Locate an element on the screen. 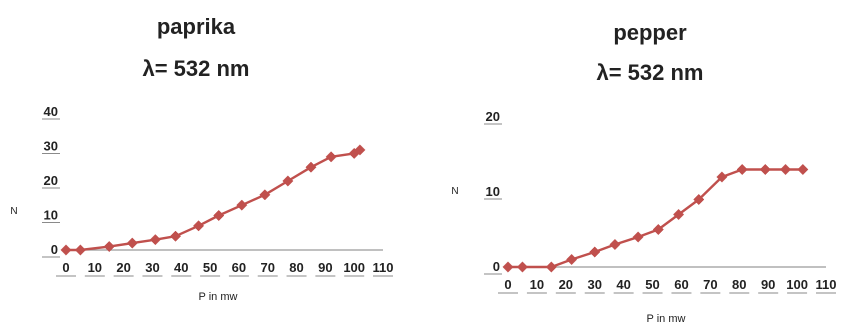  chart-title: pepper is located at coordinates (650, 32).